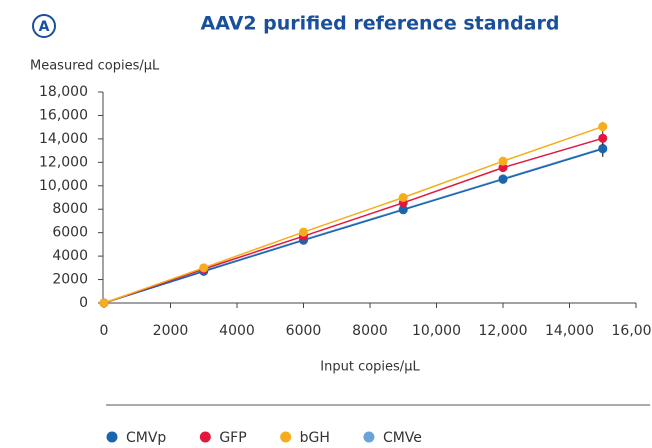  I want to click on panel-circle, so click(44, 26).